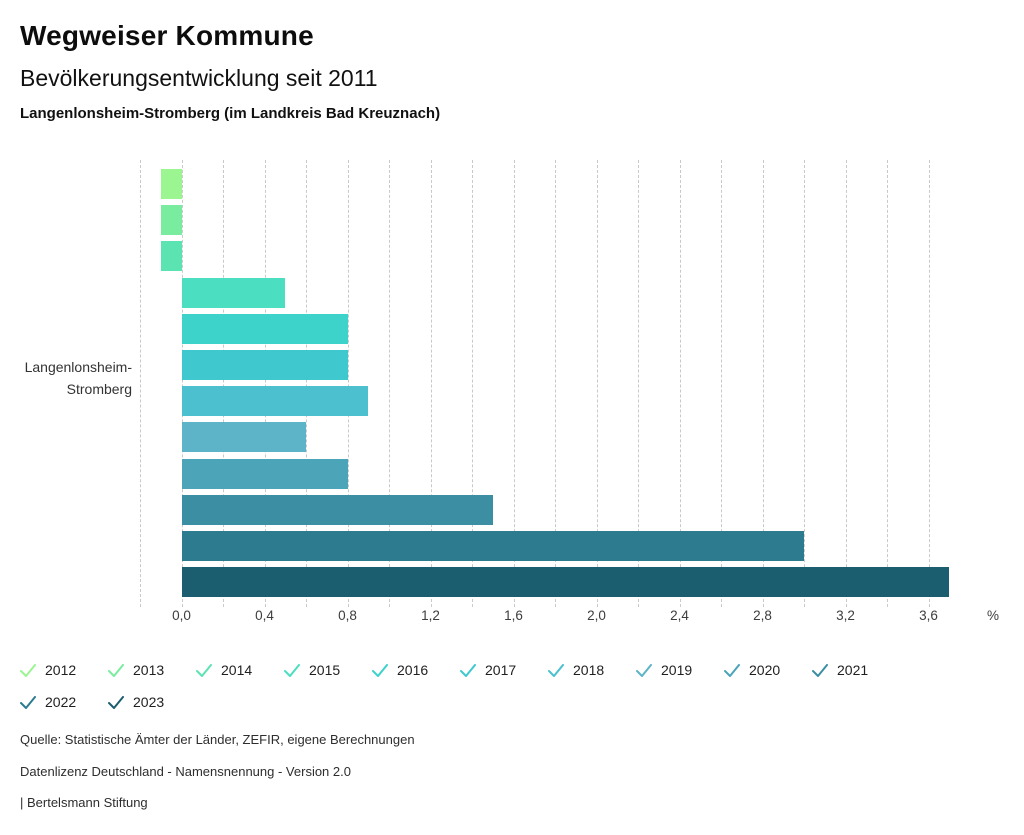 This screenshot has height=835, width=1024. I want to click on x-tick-label: 0,4, so click(264, 615).